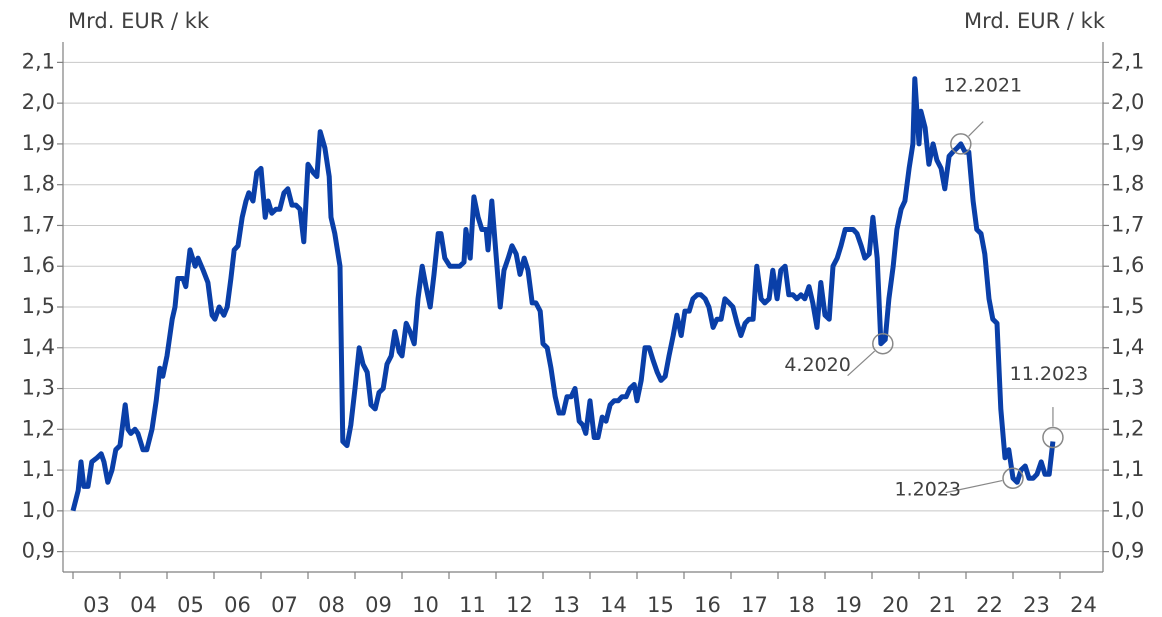  I want to click on x-tick-label: 07, so click(284, 605).